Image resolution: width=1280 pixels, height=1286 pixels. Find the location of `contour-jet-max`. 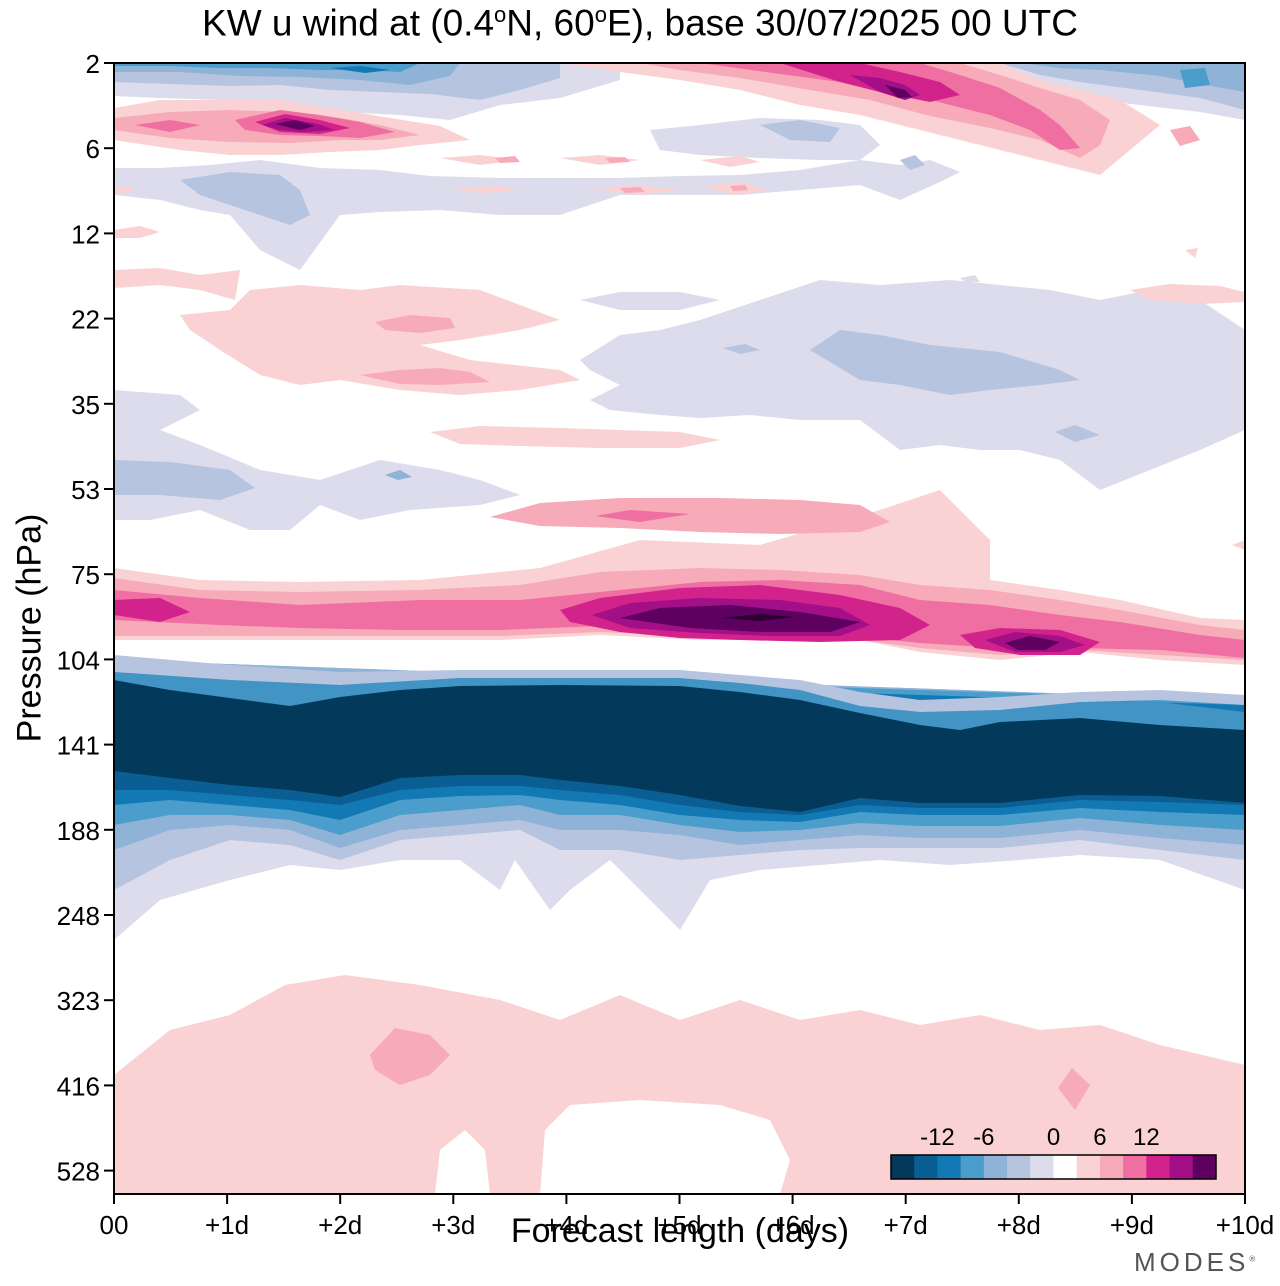

contour-jet-max is located at coordinates (757, 617).